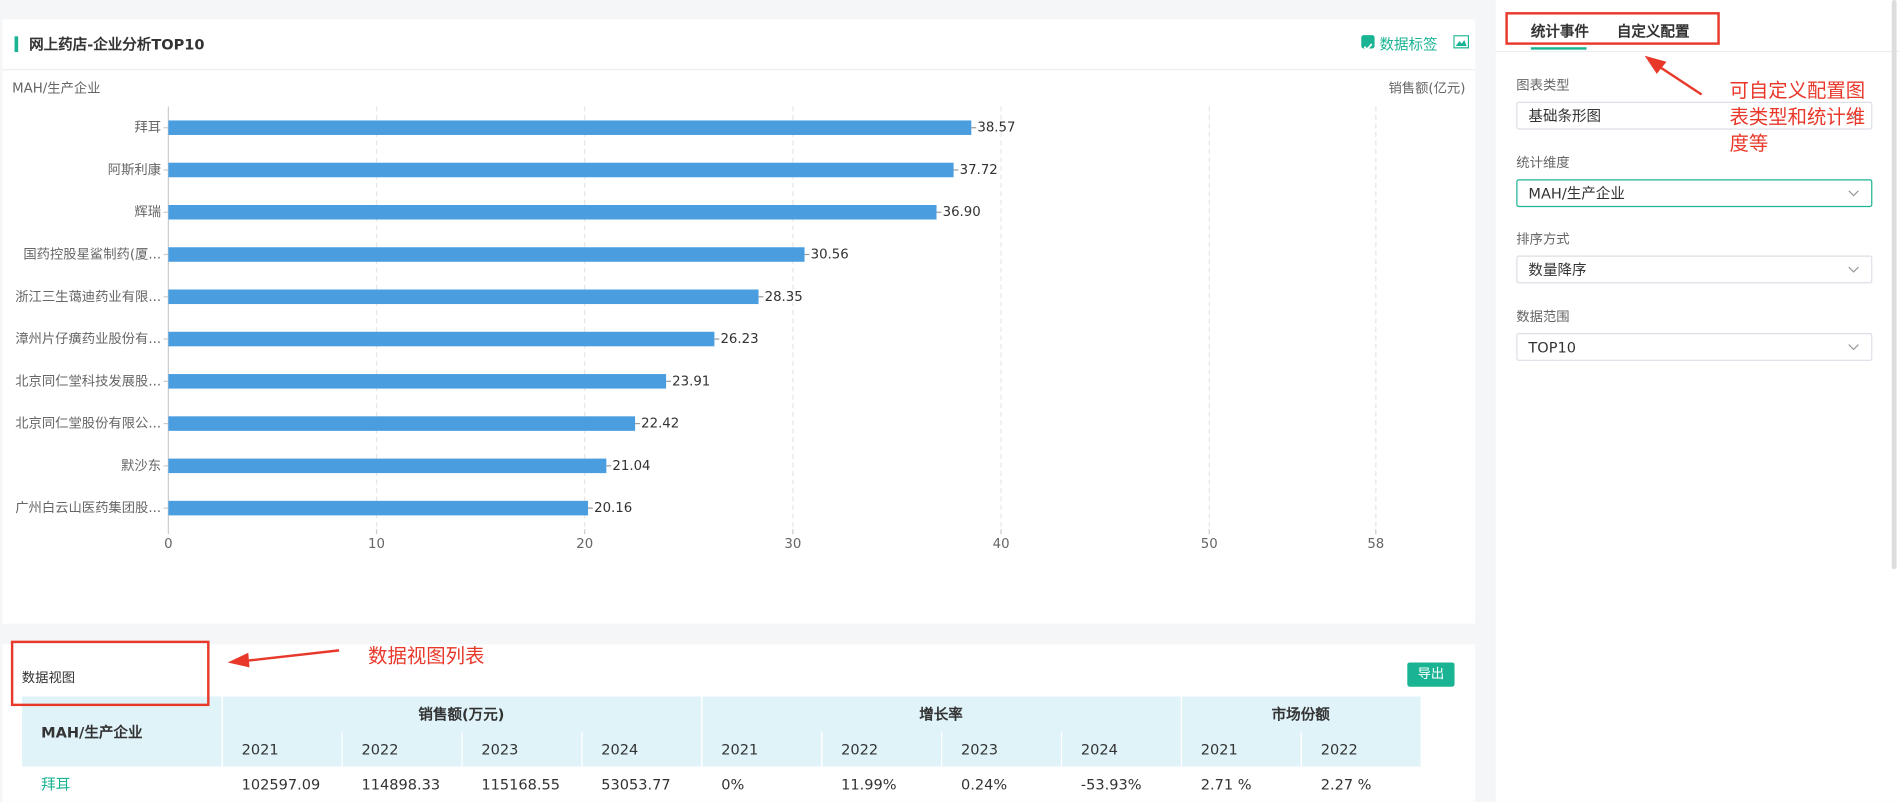 The height and width of the screenshot is (802, 1899). Describe the element at coordinates (739, 339) in the screenshot. I see `value-label: 26.23` at that location.